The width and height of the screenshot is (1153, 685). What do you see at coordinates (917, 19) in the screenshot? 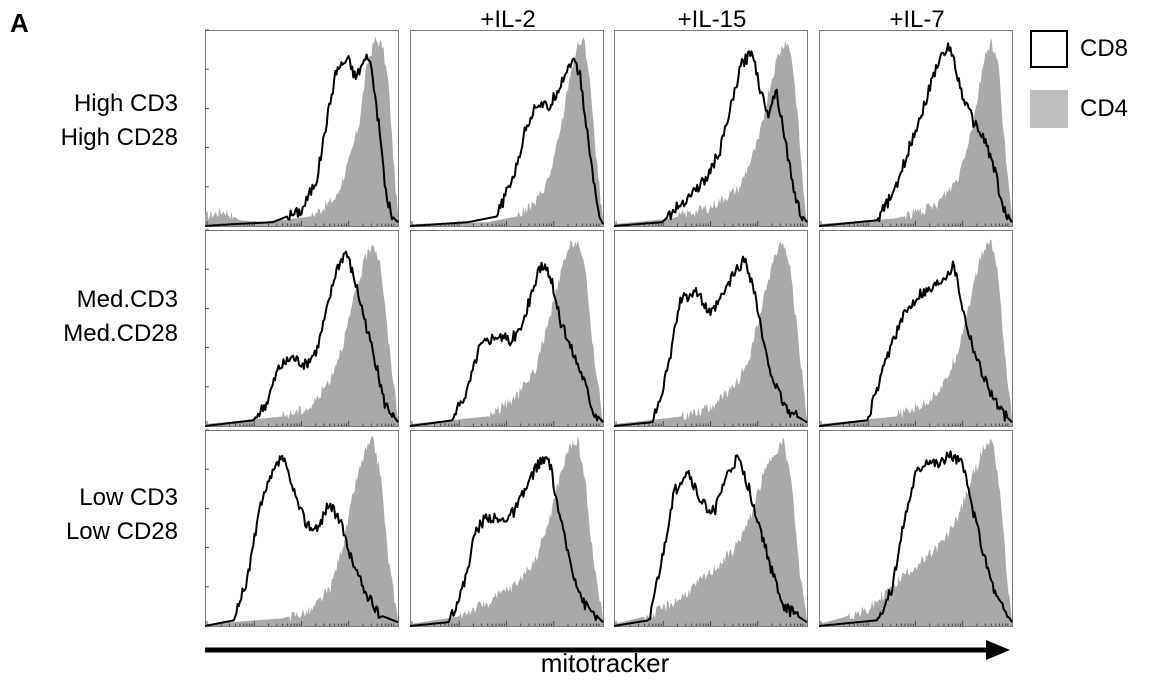
I see `column-label-il7: +IL-7` at bounding box center [917, 19].